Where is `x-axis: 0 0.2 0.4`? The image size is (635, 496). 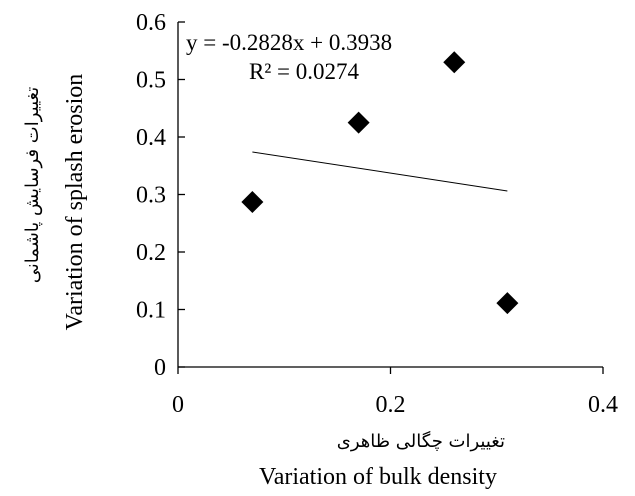
x-axis: 0 0.2 0.4 is located at coordinates (395, 392).